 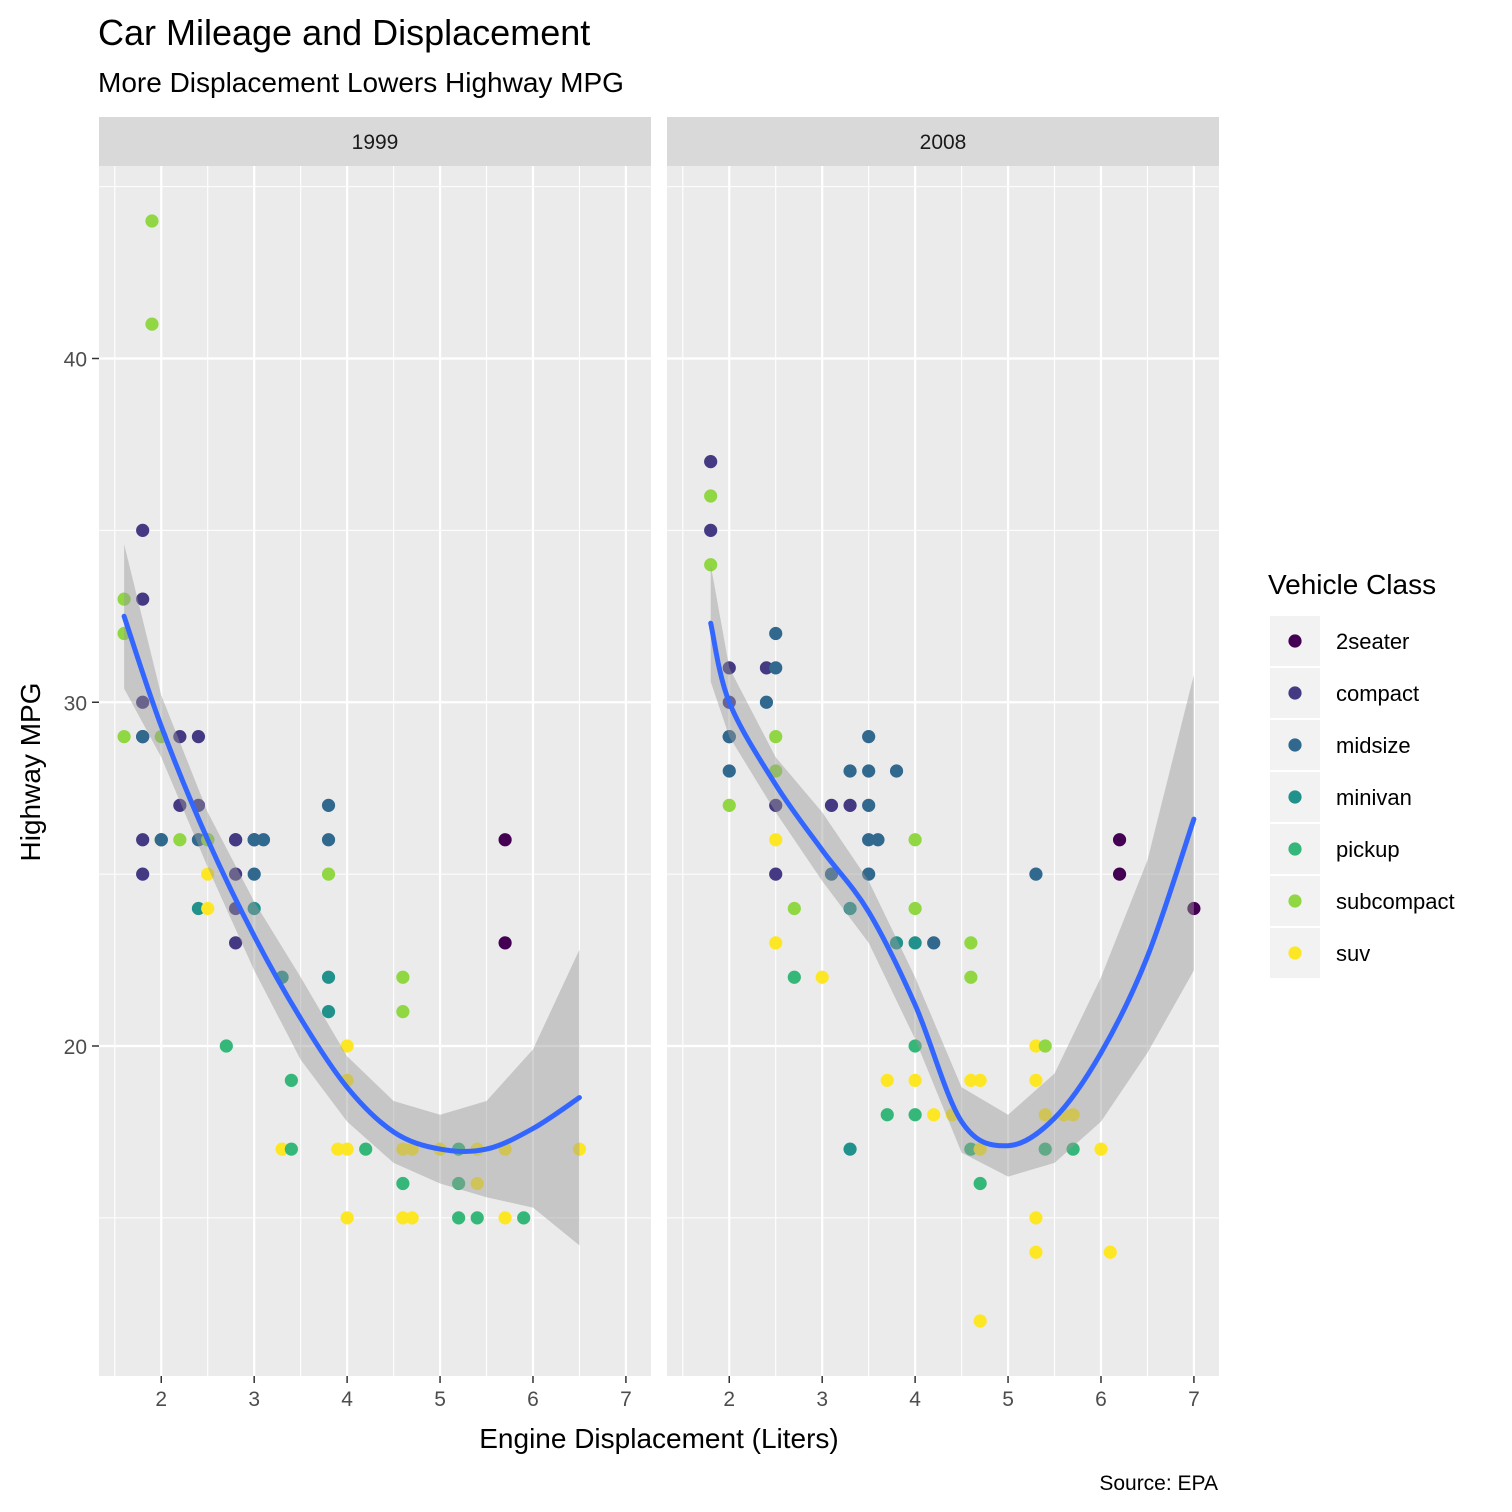 I want to click on caption: Source: EPA, so click(x=1158, y=1483).